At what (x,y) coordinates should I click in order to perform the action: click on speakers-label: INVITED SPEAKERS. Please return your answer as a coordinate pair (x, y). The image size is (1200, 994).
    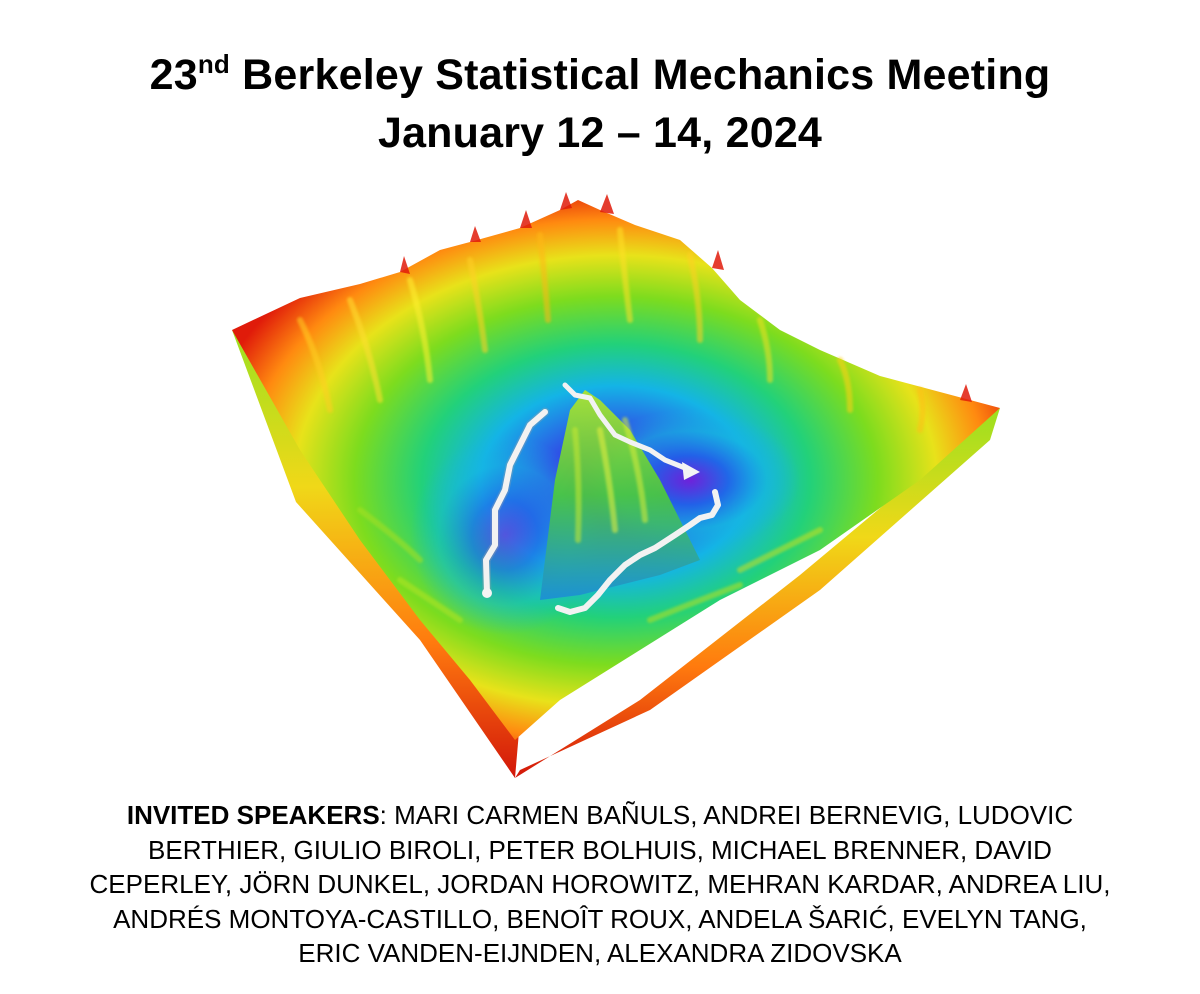
    Looking at the image, I should click on (253, 815).